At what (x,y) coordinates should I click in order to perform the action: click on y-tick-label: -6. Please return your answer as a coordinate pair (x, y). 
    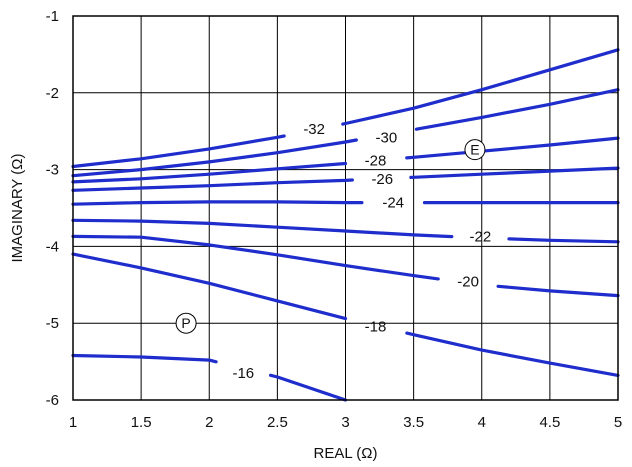
    Looking at the image, I should click on (52, 400).